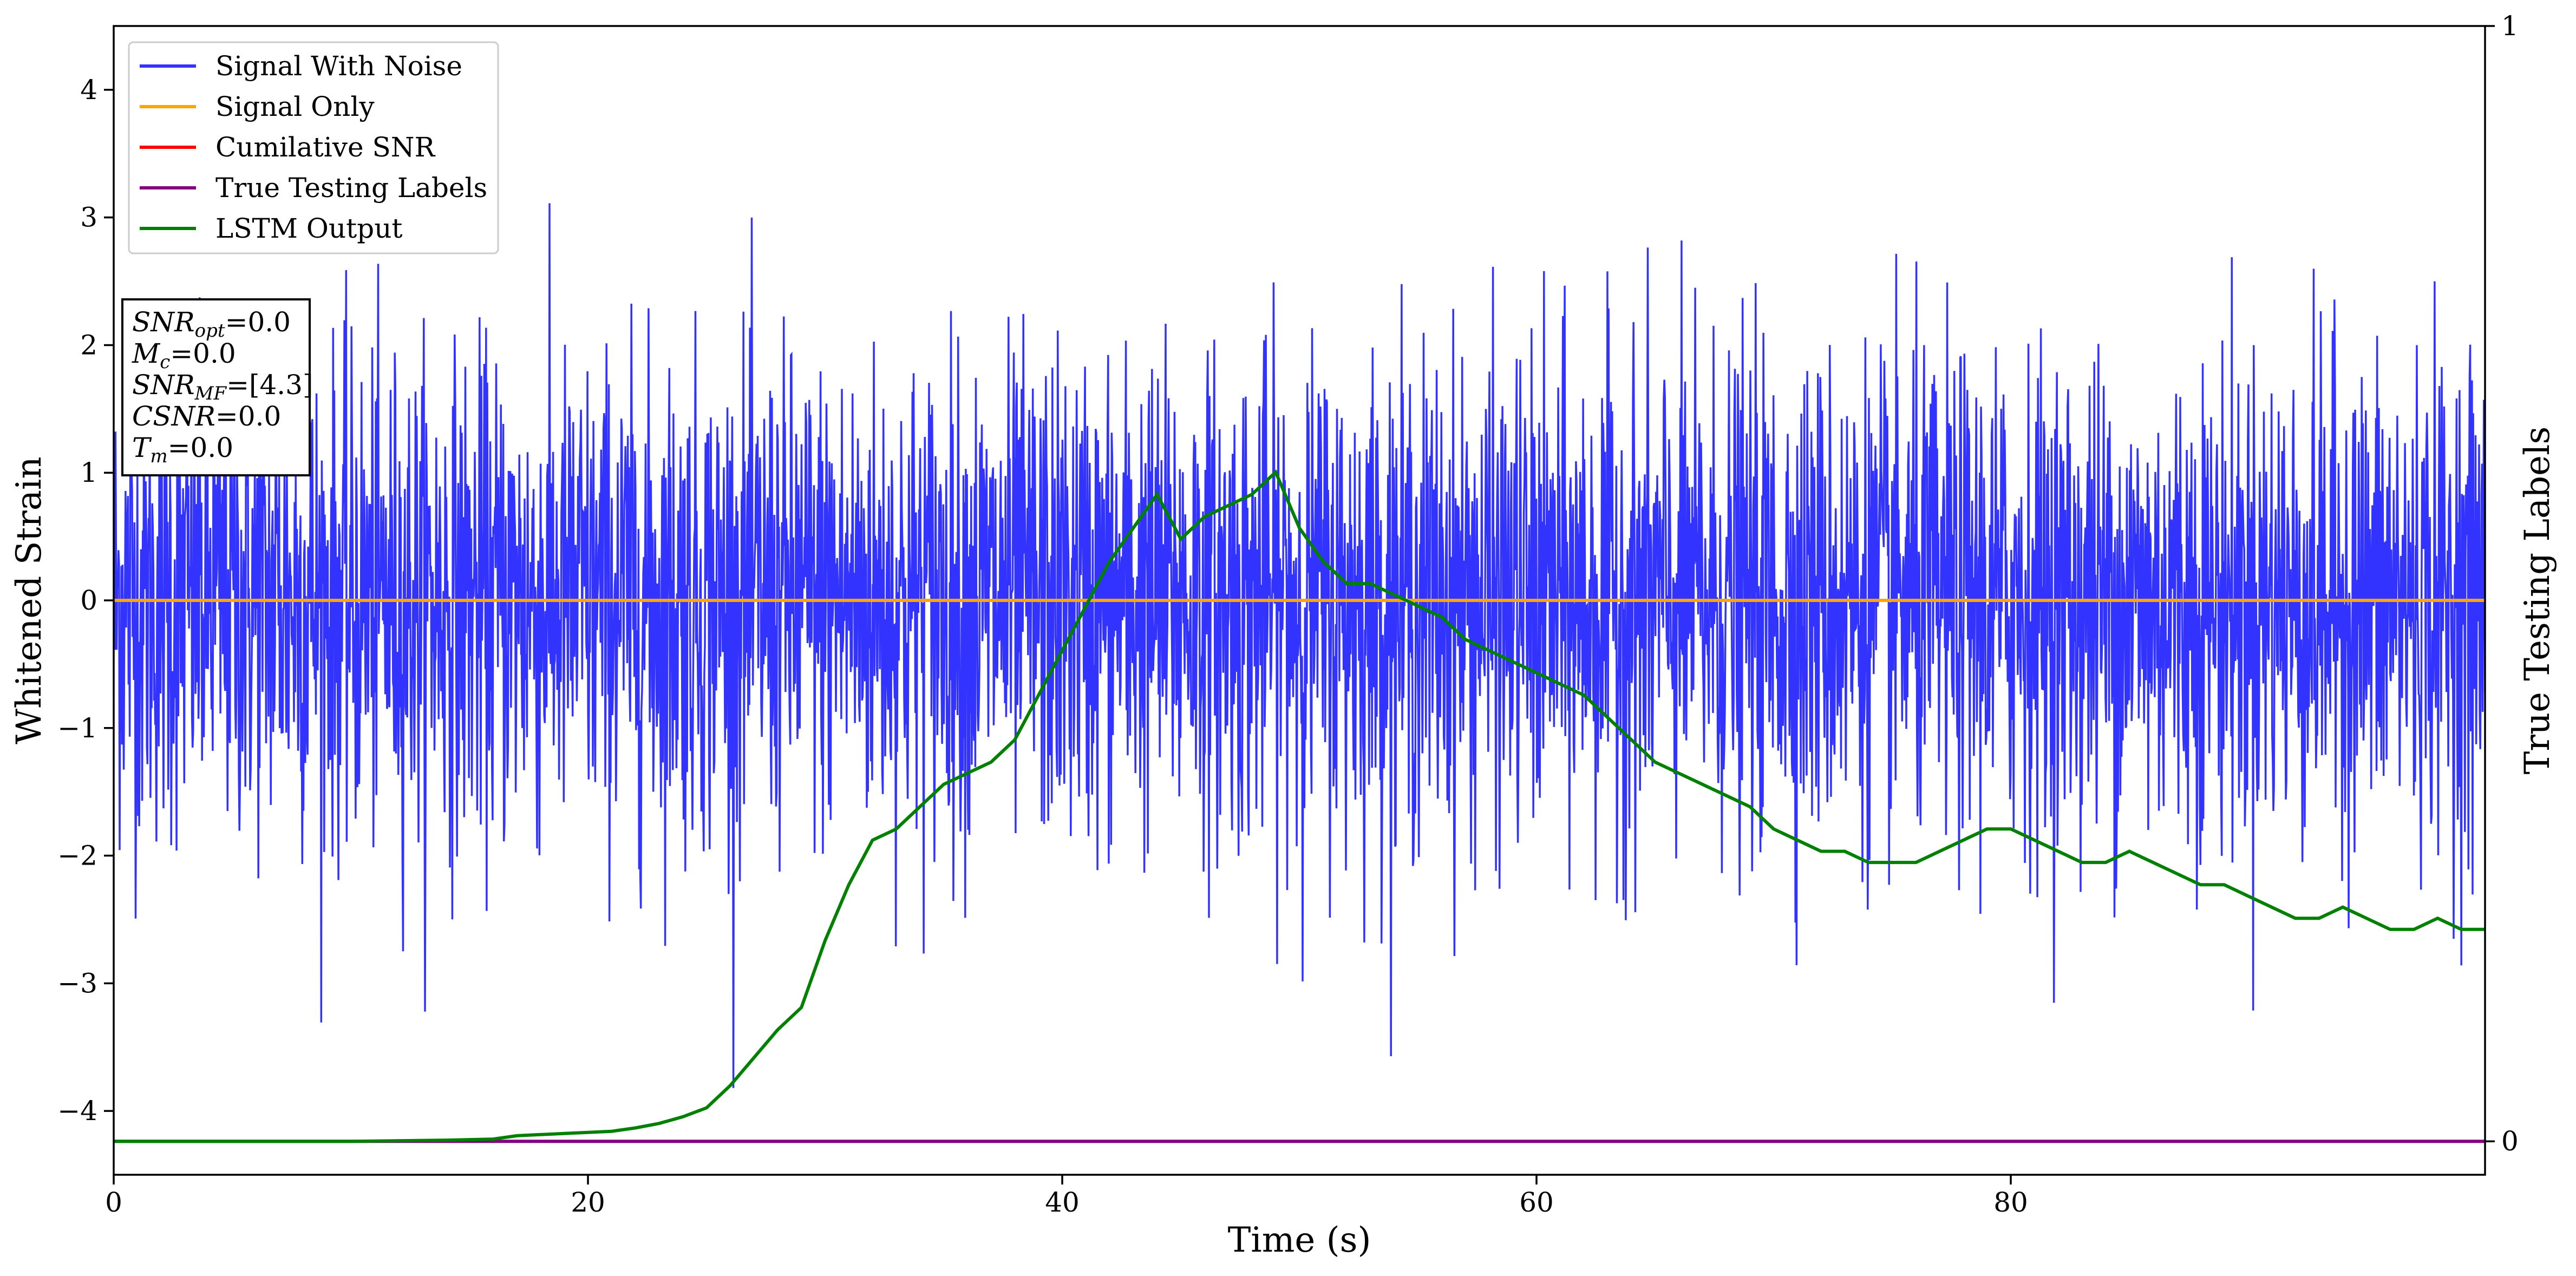  Describe the element at coordinates (88, 217) in the screenshot. I see `y-tick-label: 3` at that location.